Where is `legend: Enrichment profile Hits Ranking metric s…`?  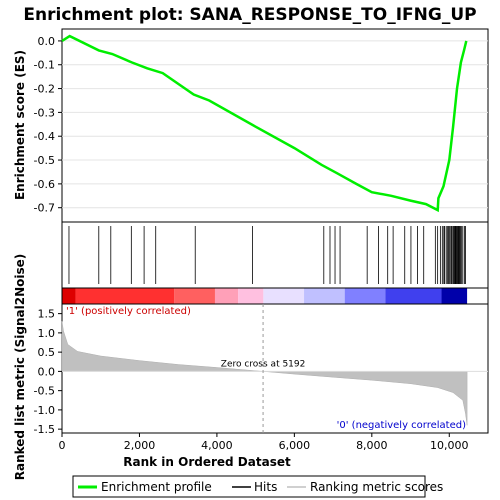
legend: Enrichment profile Hits Ranking metric s… is located at coordinates (257, 486).